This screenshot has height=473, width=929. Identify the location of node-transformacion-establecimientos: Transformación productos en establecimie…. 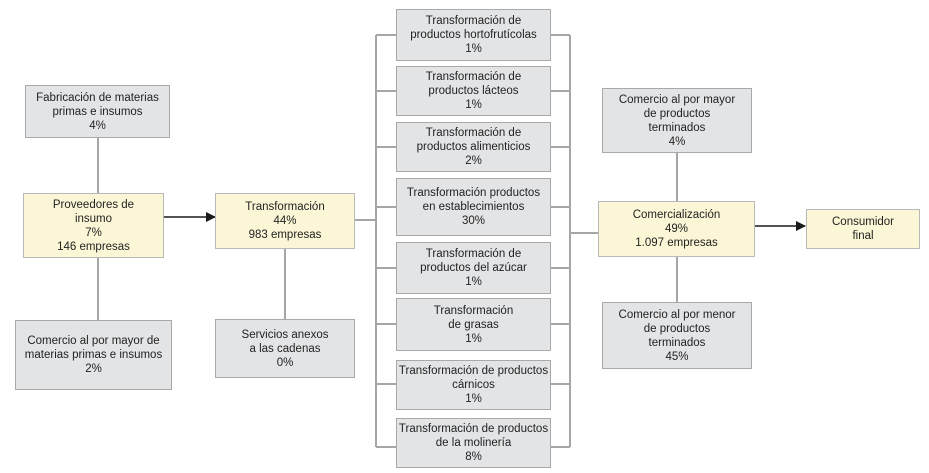
(473, 207).